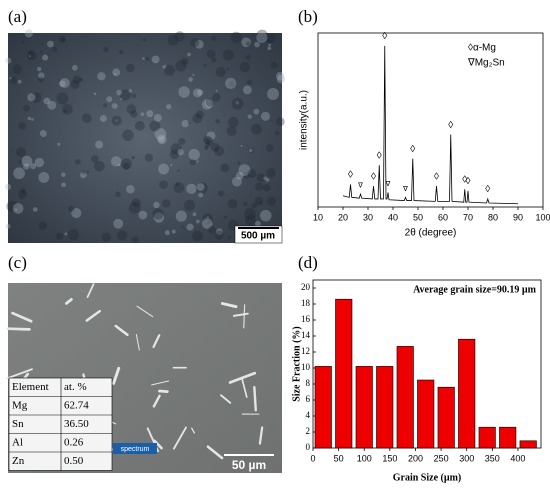  Describe the element at coordinates (306, 335) in the screenshot. I see `y-tick-label: 14` at that location.